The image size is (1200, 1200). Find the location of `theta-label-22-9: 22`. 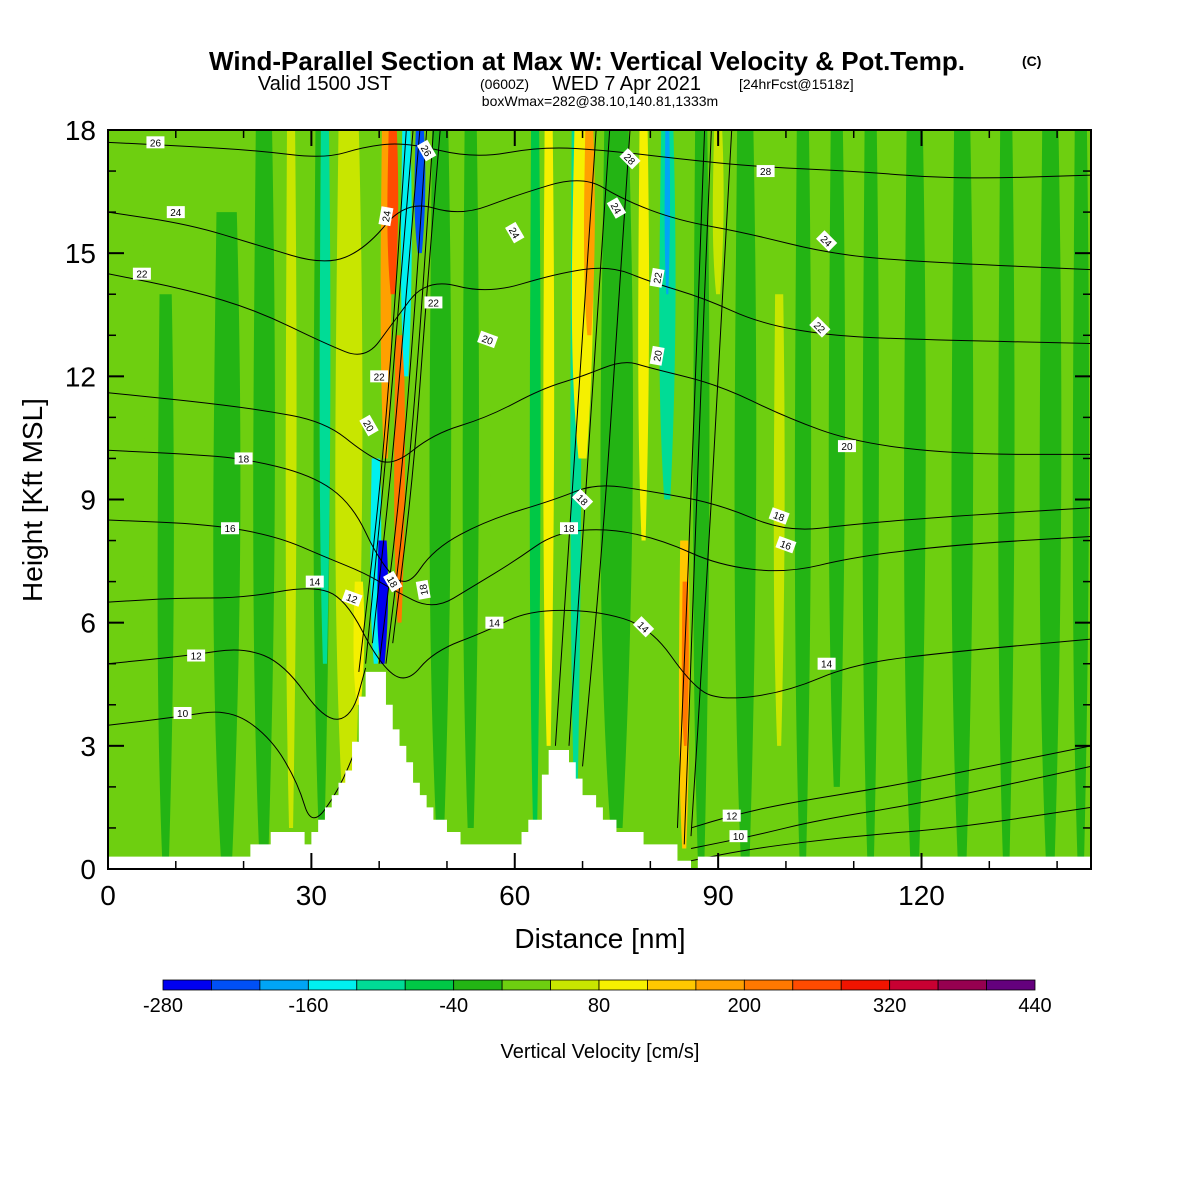

theta-label-22-9: 22 is located at coordinates (141, 274).